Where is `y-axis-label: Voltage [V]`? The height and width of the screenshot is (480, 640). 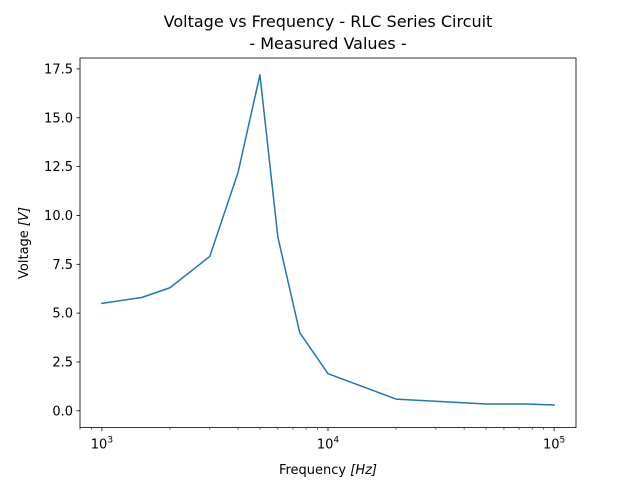
y-axis-label: Voltage [V] is located at coordinates (24, 243).